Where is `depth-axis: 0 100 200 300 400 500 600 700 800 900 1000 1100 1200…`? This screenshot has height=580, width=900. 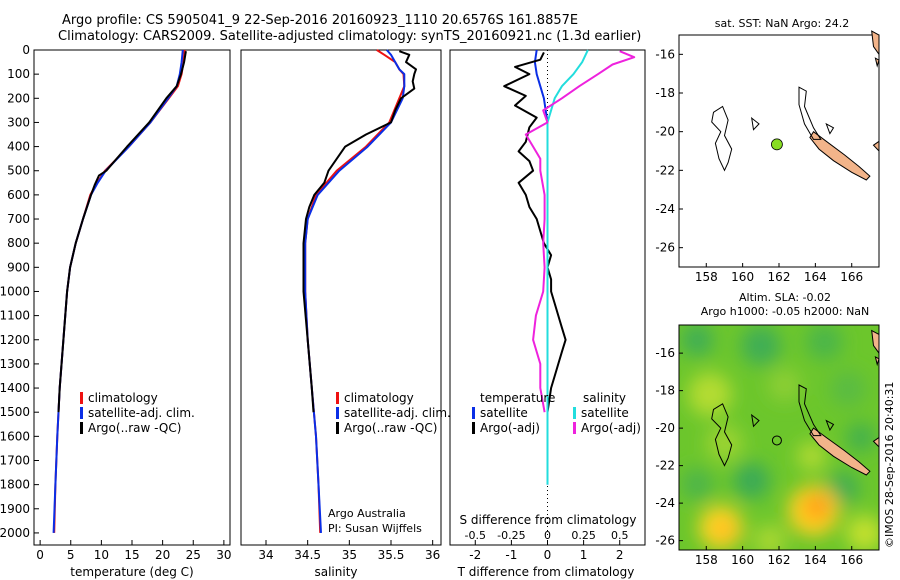 depth-axis: 0 100 200 300 400 500 600 700 800 900 1000 1100 1200… is located at coordinates (19, 291).